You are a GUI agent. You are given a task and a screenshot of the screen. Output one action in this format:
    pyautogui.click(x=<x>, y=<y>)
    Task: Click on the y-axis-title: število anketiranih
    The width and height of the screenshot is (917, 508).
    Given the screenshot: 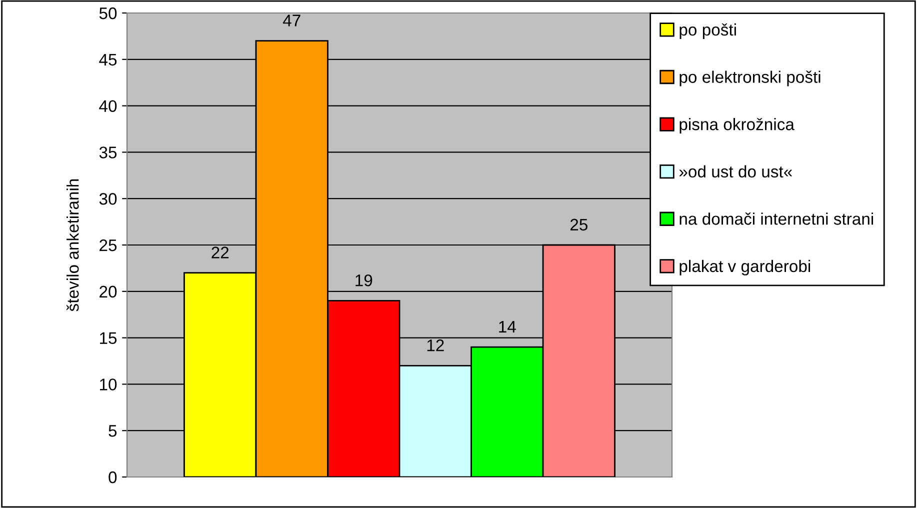 What is the action you would take?
    pyautogui.click(x=72, y=245)
    